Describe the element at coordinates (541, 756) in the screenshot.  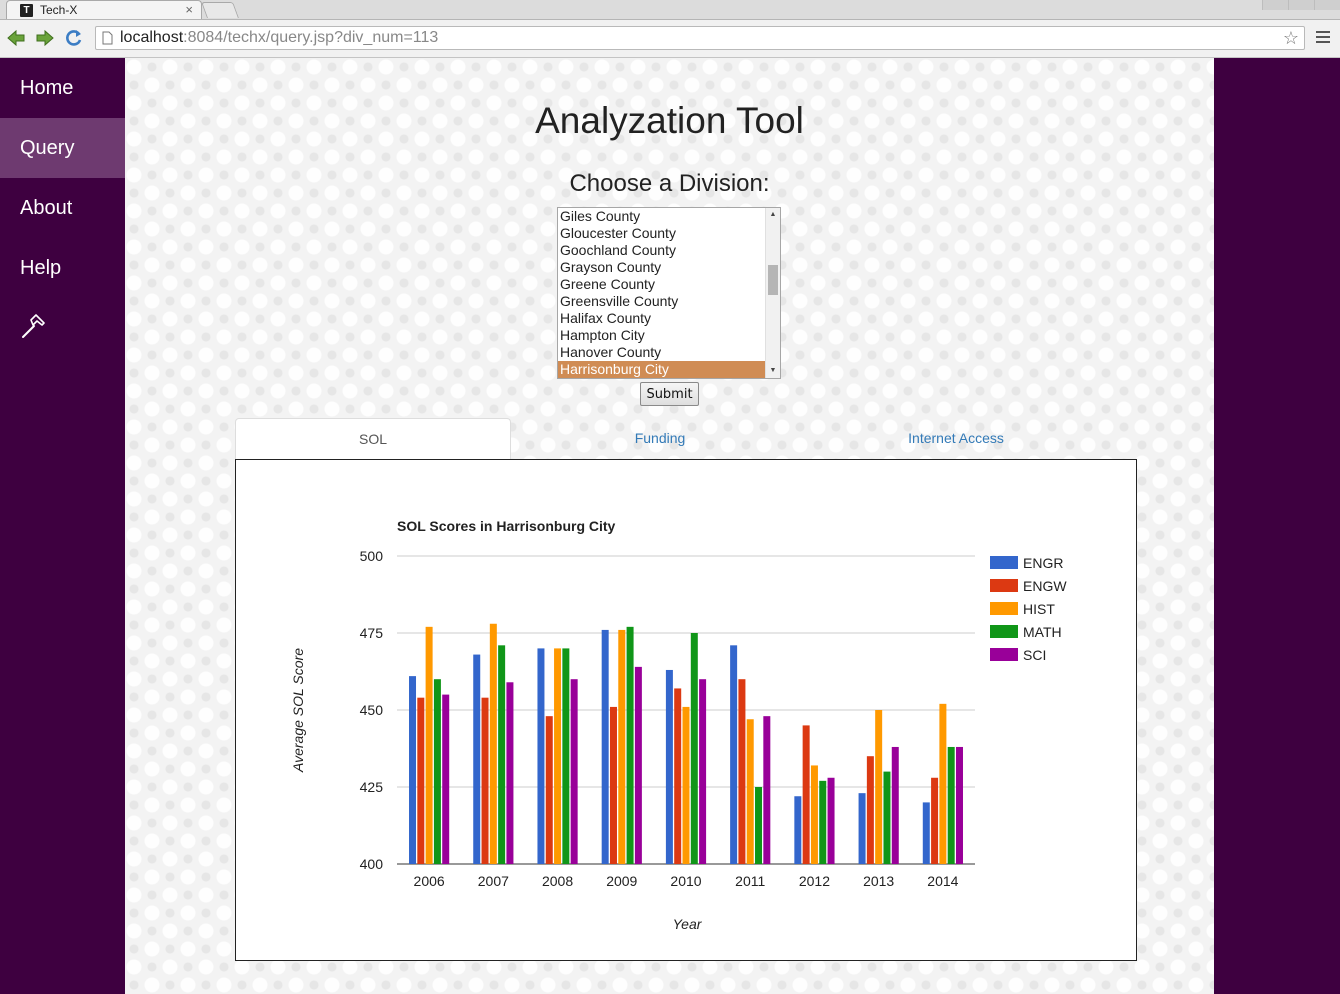
I see `bar-engr-2008` at that location.